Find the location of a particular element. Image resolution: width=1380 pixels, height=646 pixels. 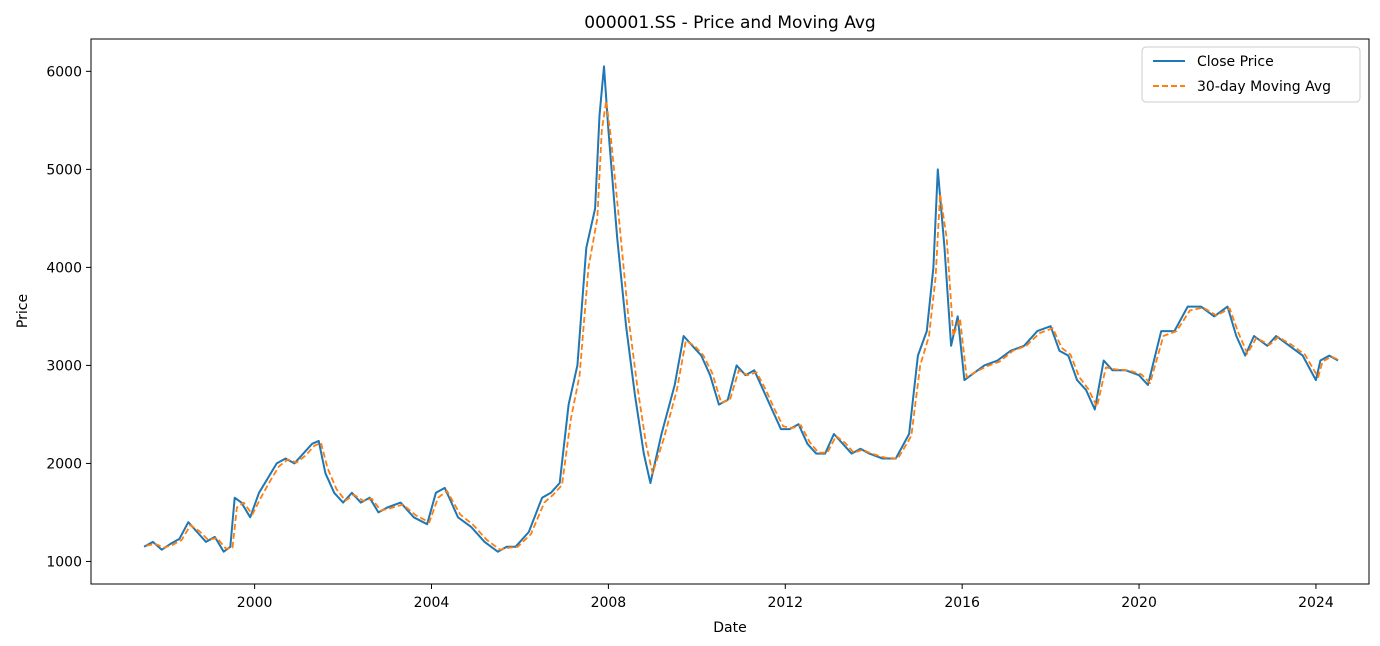

y-tick-label: 2000 is located at coordinates (64, 464).